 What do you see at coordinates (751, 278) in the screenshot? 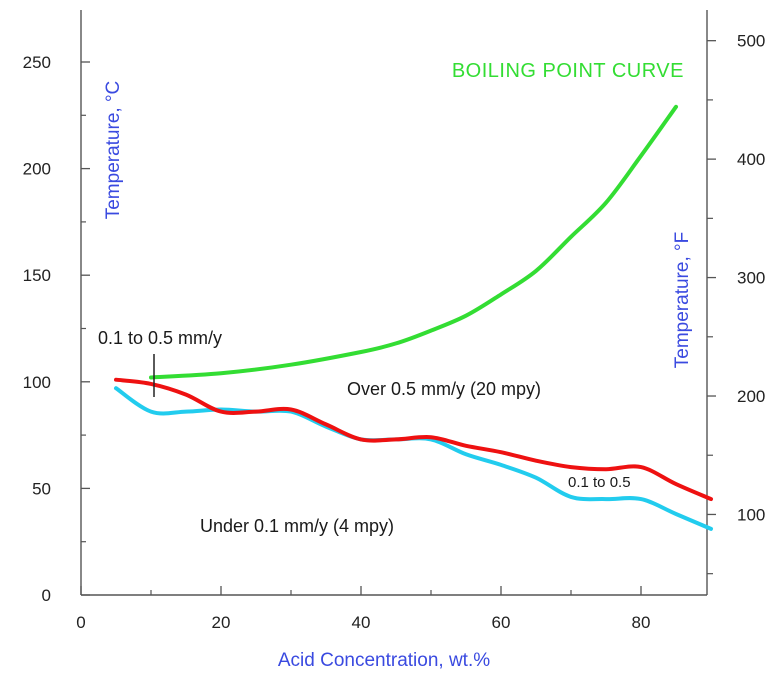
I see `y-right-tick-label: 300` at bounding box center [751, 278].